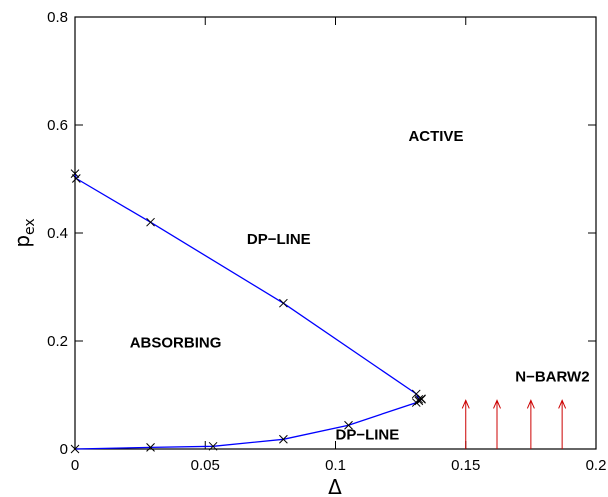 The image size is (608, 497). What do you see at coordinates (57, 17) in the screenshot?
I see `y-tick-label: 0.8` at bounding box center [57, 17].